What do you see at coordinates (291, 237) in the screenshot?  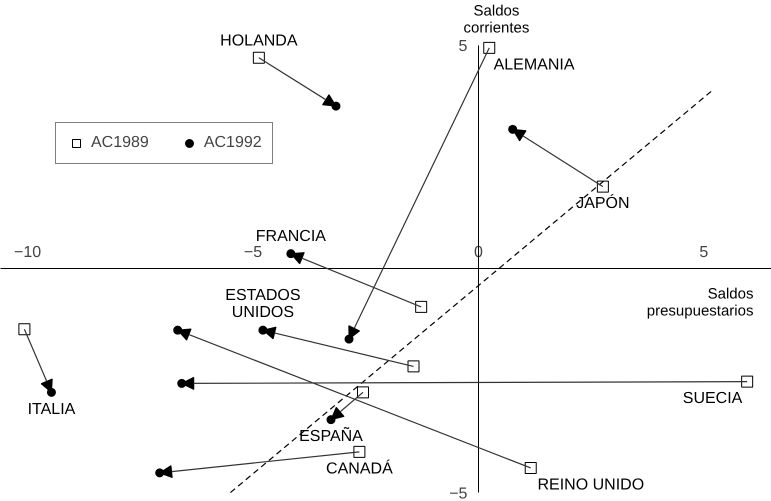 I see `annotation: FRANCIA` at bounding box center [291, 237].